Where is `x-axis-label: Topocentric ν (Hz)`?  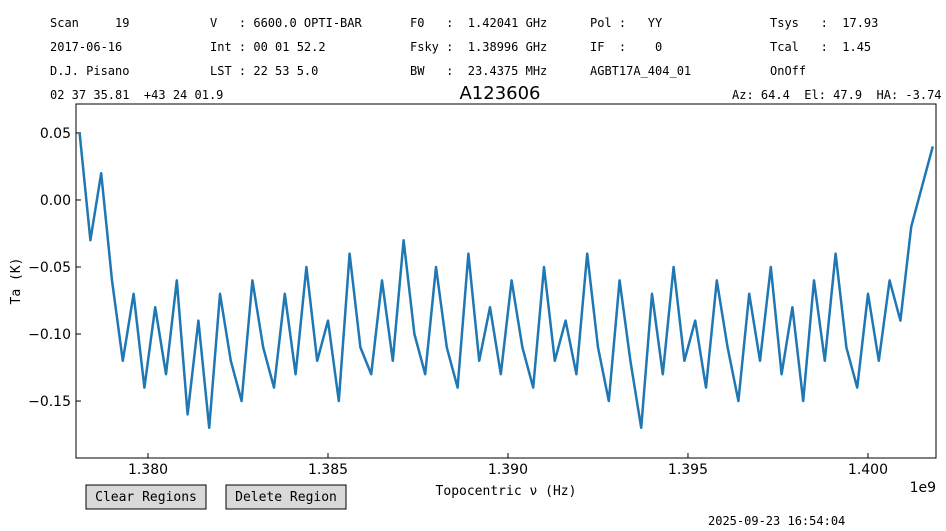 x-axis-label: Topocentric ν (Hz) is located at coordinates (506, 491).